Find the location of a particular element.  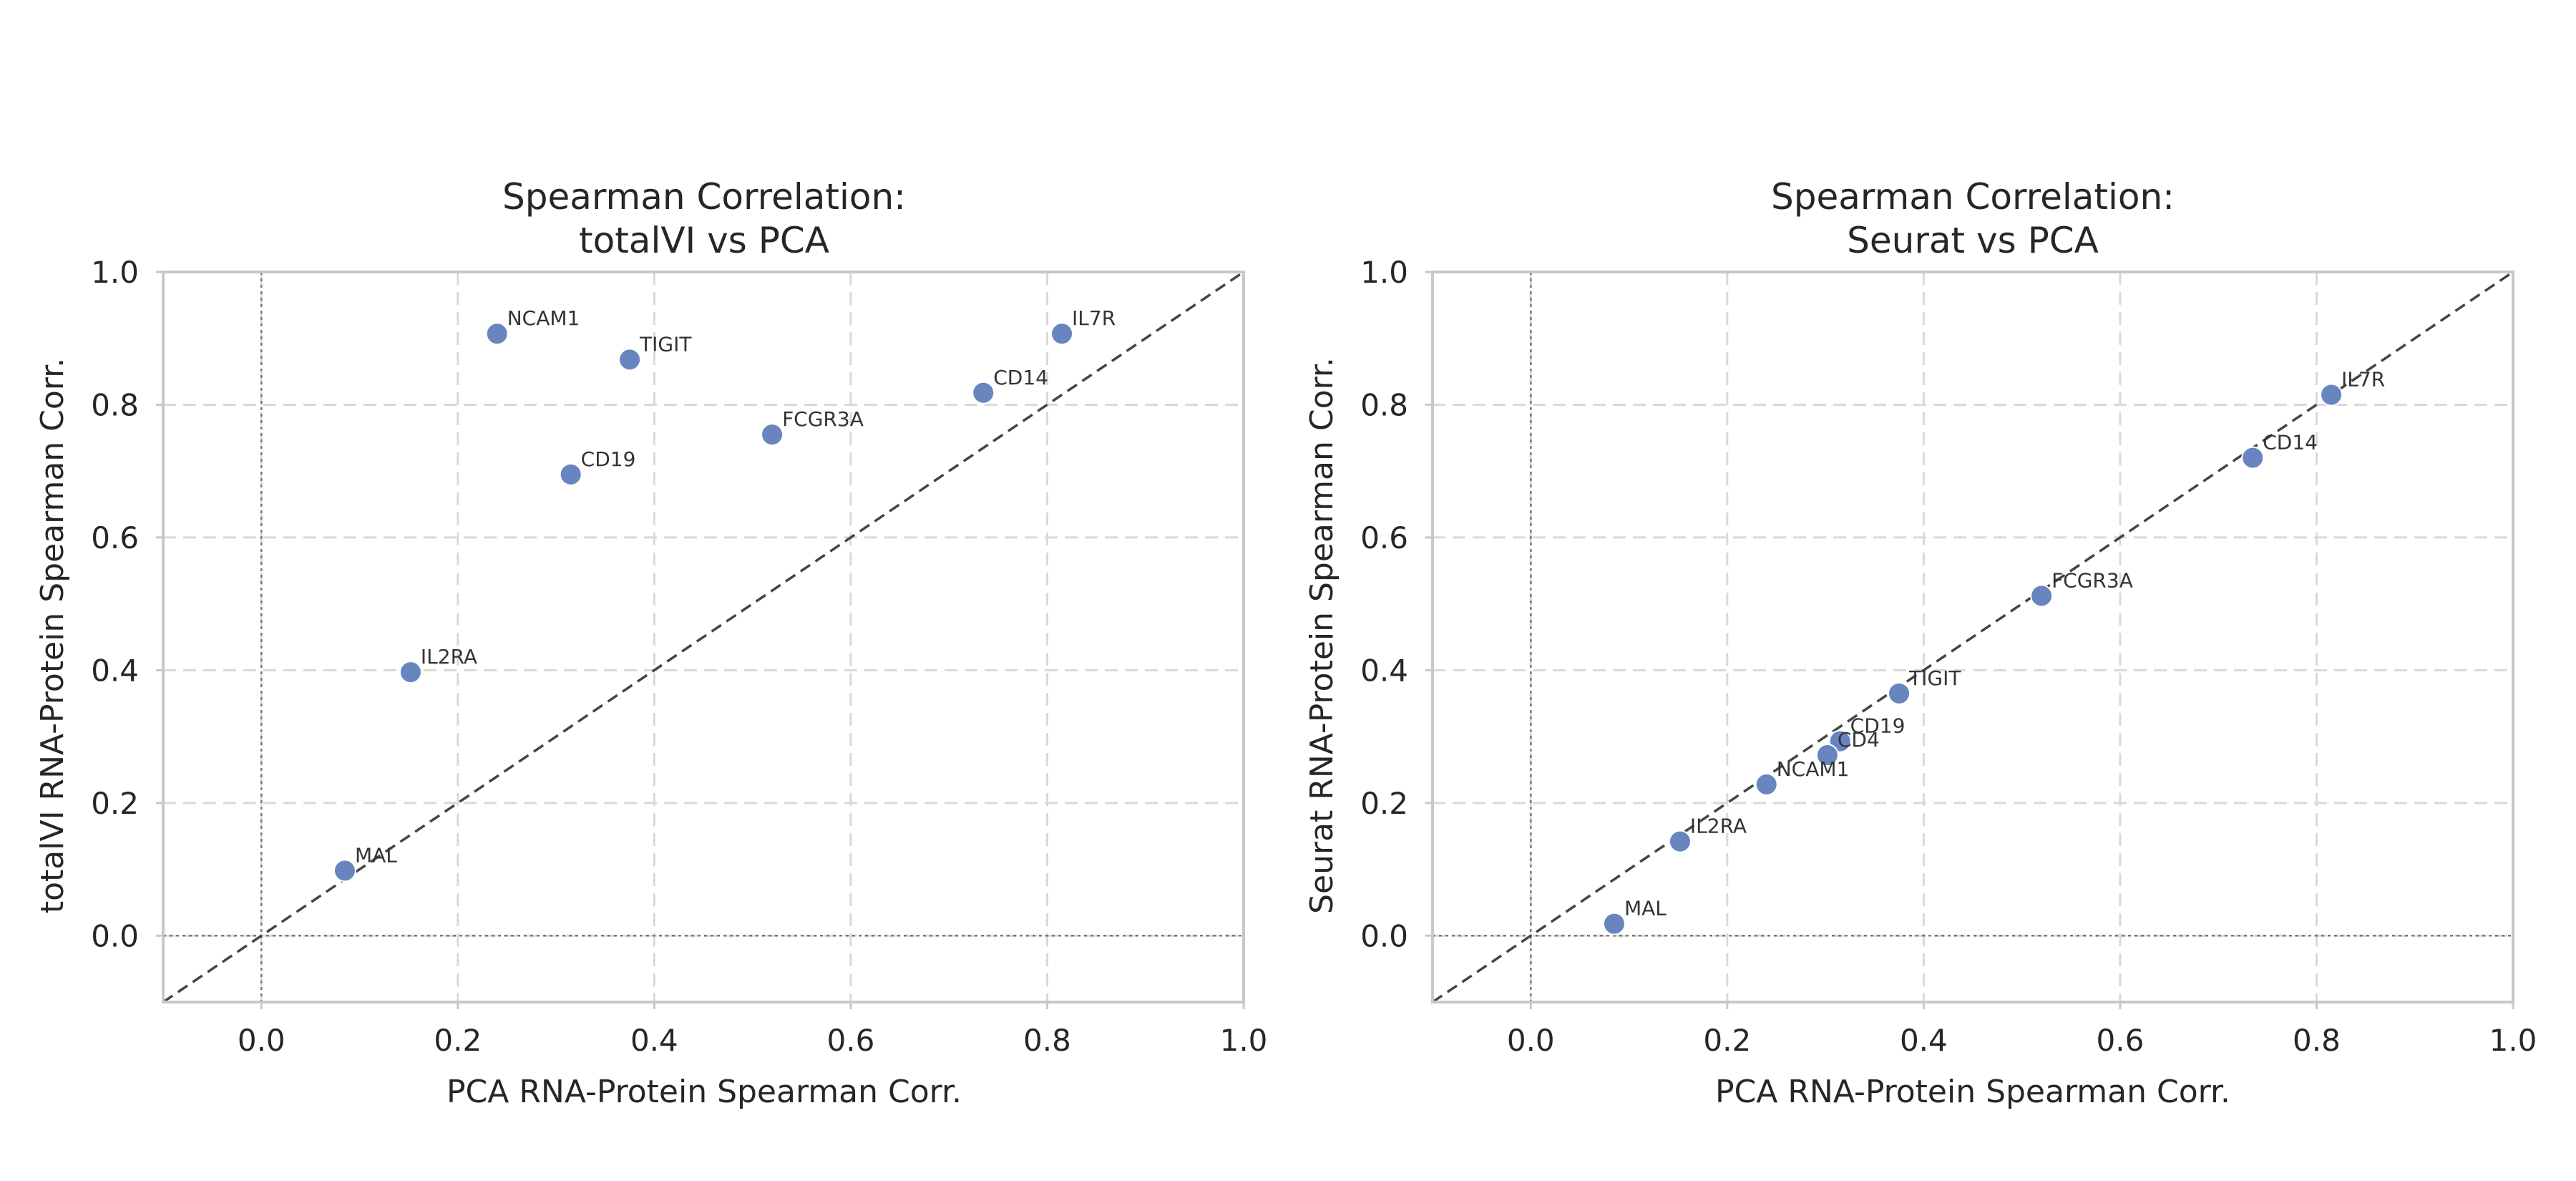

y-axis-label: totalVI RNA-Protein Spearman Corr. is located at coordinates (52, 635).